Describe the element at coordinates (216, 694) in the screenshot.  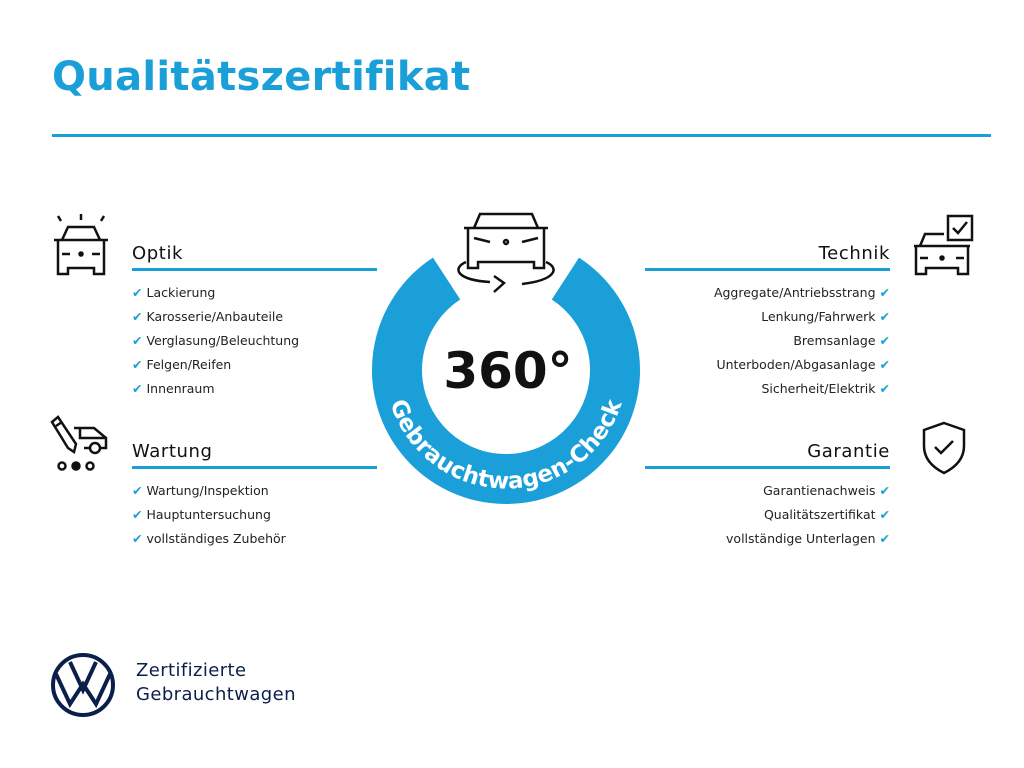
I see `brand-line-2: Gebrauchtwagen` at that location.